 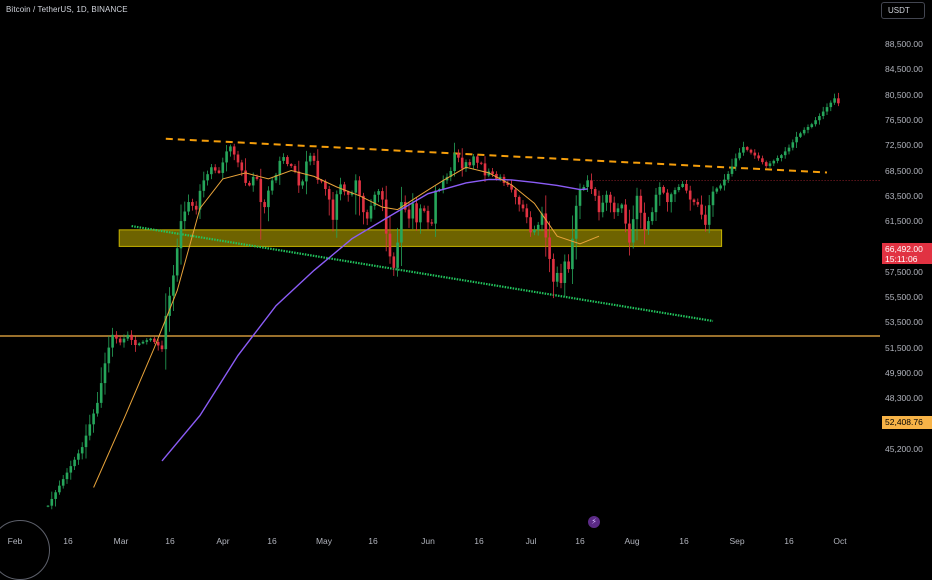 I want to click on price-axis-tick: 88,500.00, so click(x=904, y=44).